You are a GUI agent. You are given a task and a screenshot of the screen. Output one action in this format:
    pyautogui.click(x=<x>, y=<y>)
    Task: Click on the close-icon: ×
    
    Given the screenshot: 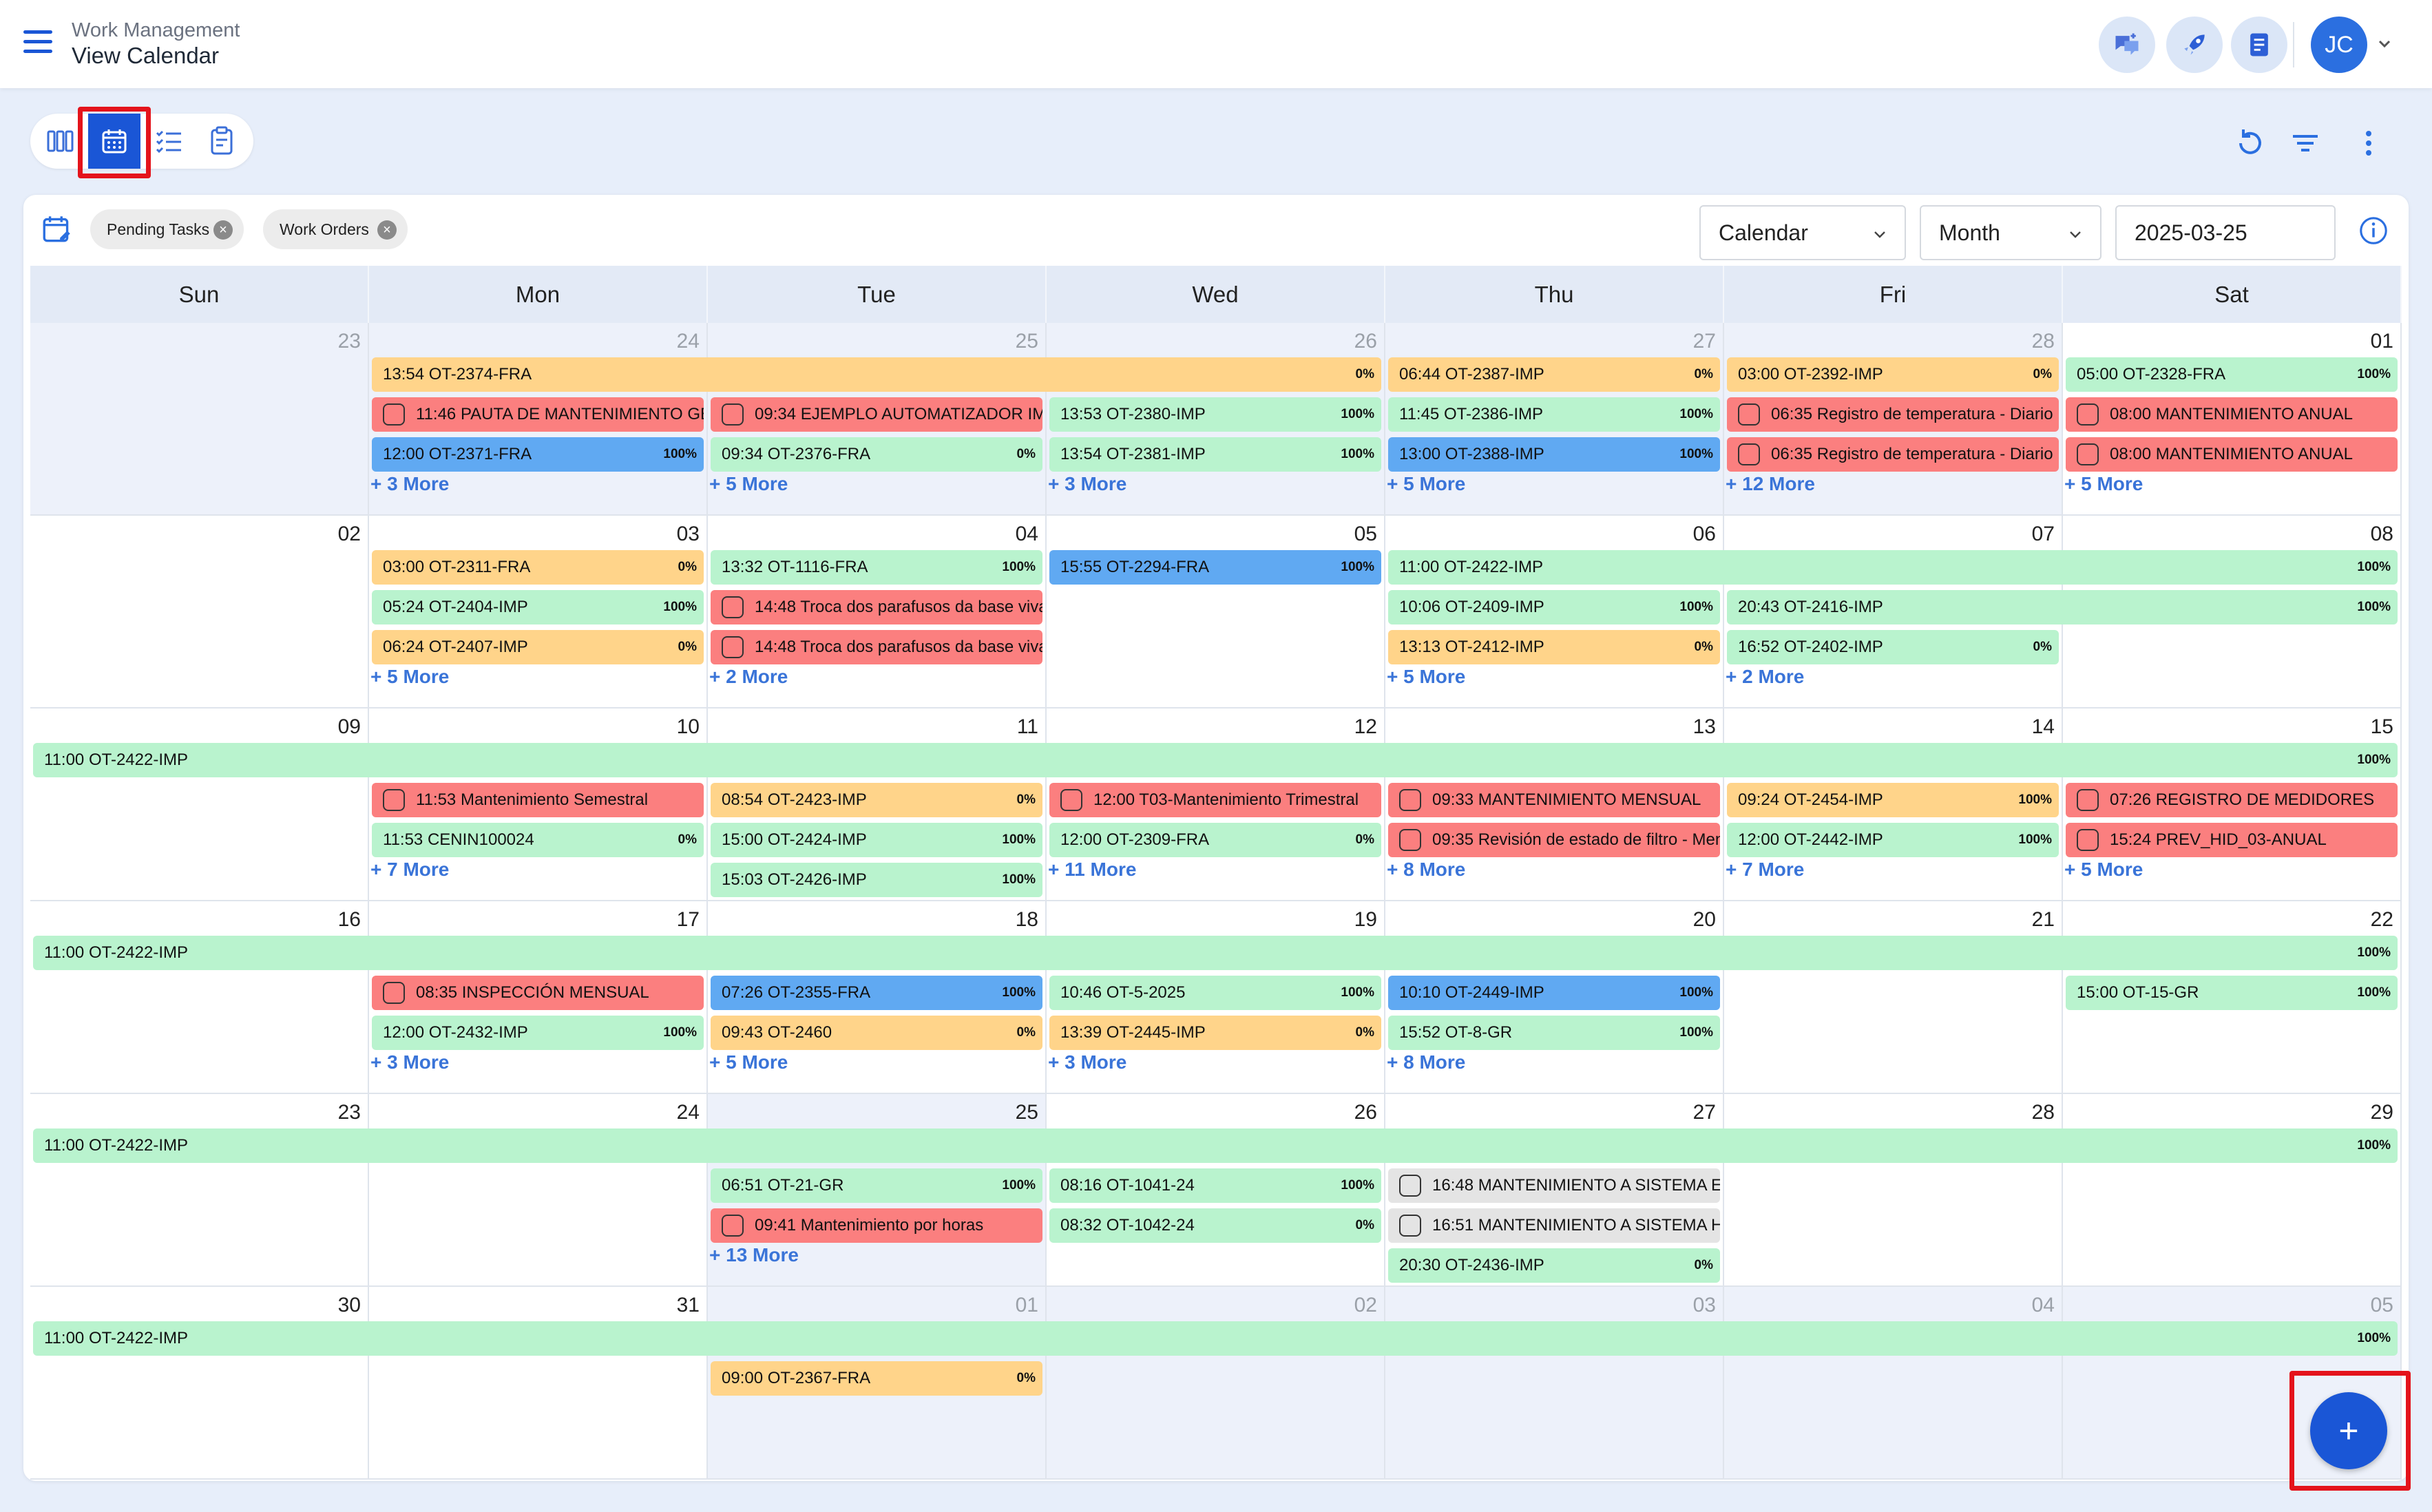 What is the action you would take?
    pyautogui.click(x=223, y=230)
    